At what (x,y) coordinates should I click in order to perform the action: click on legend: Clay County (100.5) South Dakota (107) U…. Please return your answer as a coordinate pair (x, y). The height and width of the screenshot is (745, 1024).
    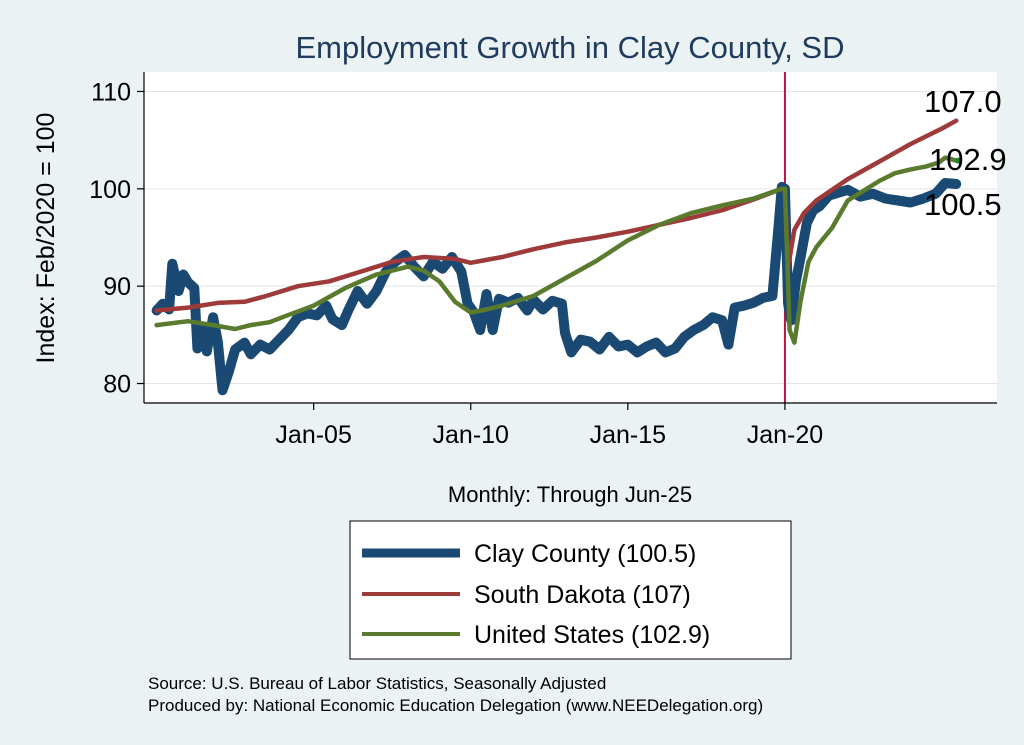
    Looking at the image, I should click on (570, 590).